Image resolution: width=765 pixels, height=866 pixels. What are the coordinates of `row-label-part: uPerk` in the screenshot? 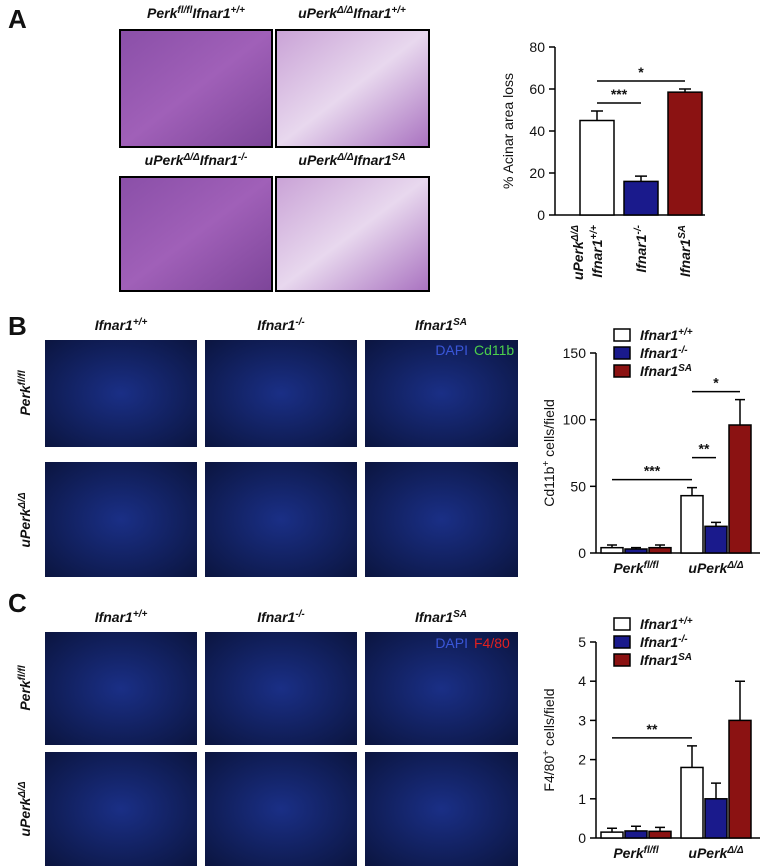 It's located at (25, 527).